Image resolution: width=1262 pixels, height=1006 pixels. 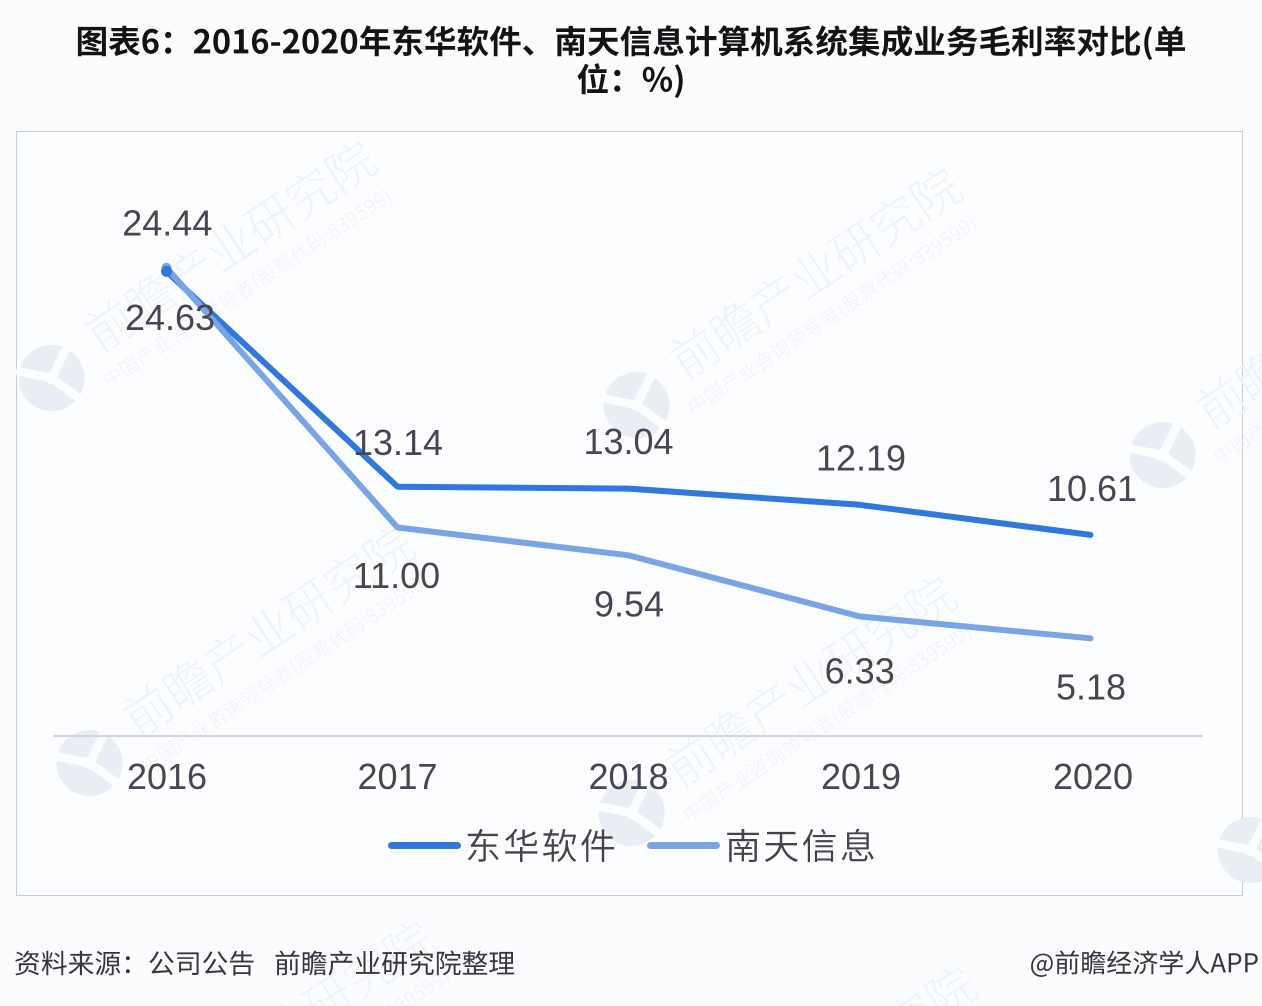 What do you see at coordinates (397, 776) in the screenshot?
I see `svg-text: 2017` at bounding box center [397, 776].